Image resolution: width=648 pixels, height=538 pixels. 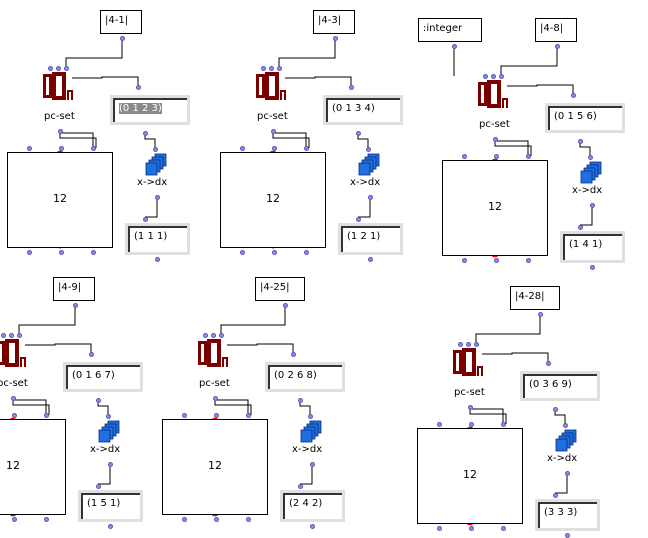 What do you see at coordinates (363, 110) in the screenshot?
I see `pcs-display: (0 1 3 4)` at bounding box center [363, 110].